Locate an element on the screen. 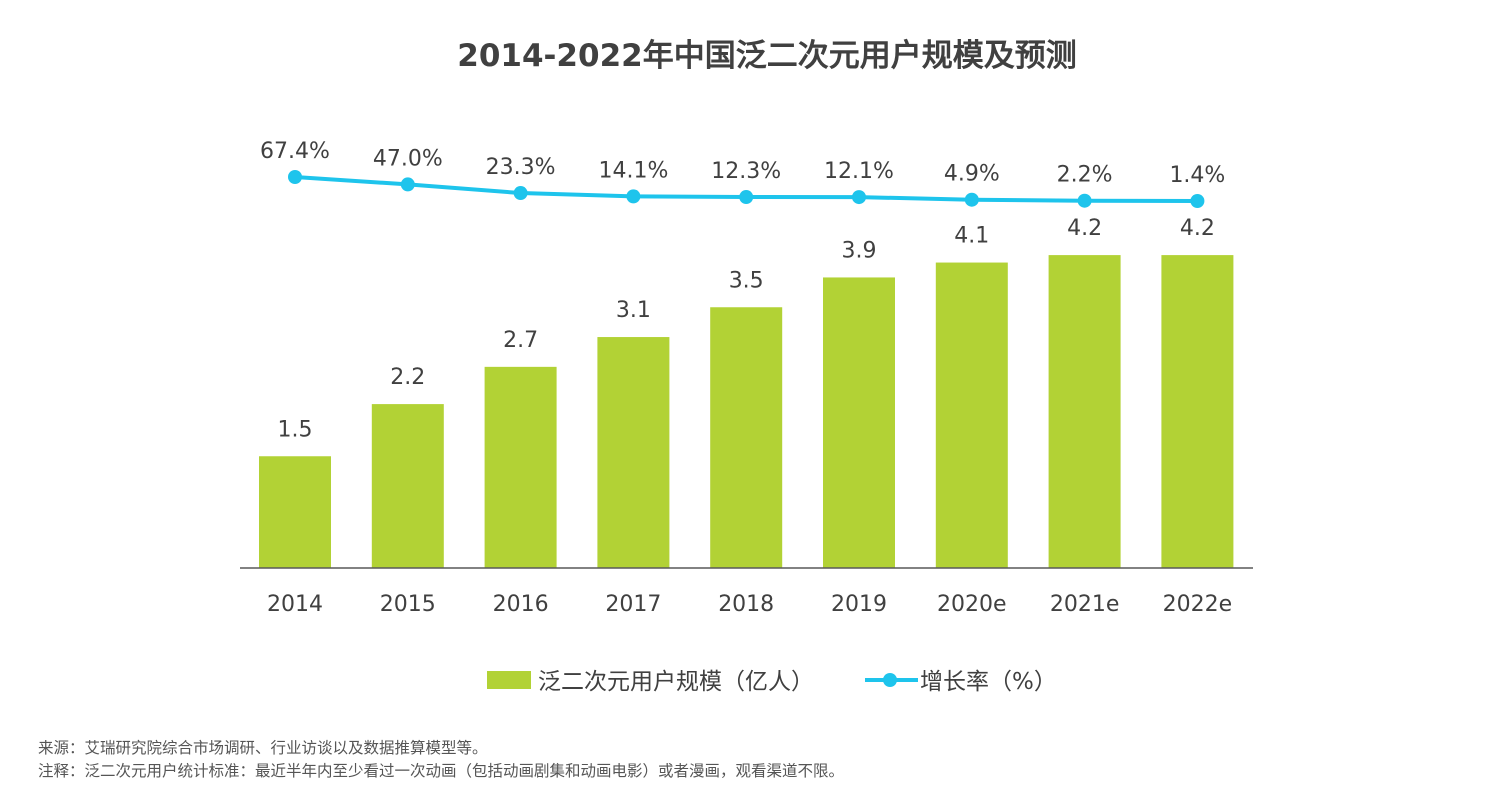  bar-label-2022e: 4.2 is located at coordinates (1197, 228).